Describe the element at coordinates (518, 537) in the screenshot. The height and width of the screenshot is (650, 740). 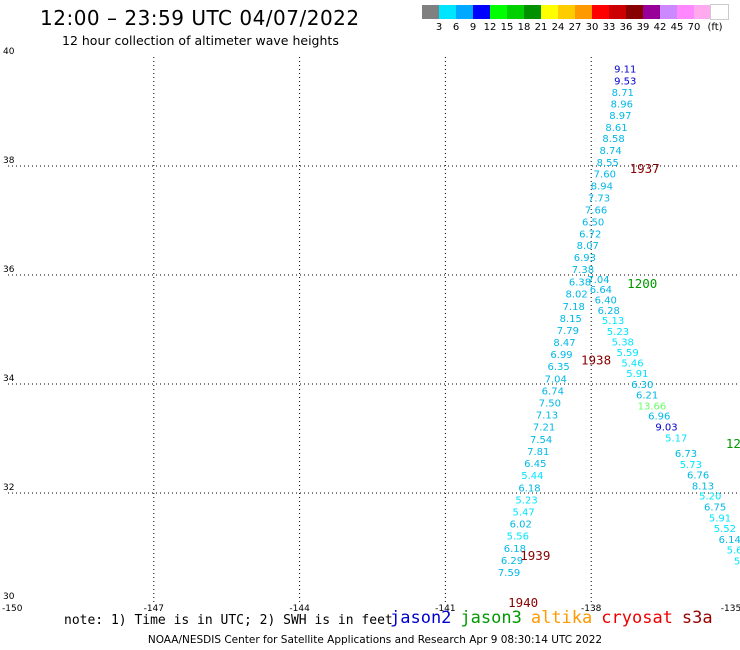
I see `swh-value: 5.56` at that location.